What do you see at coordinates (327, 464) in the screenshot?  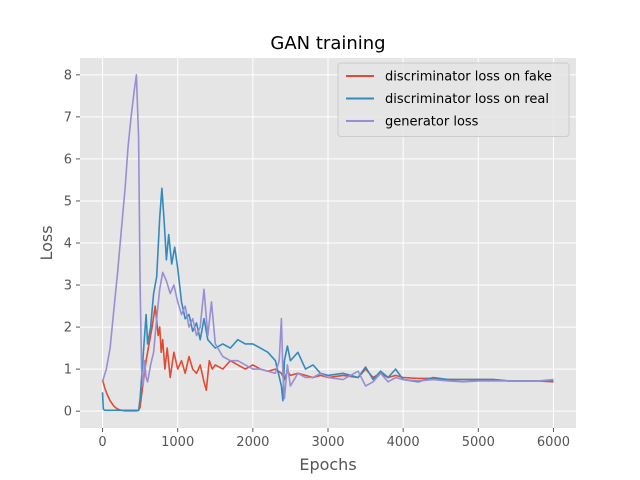 I see `x-axis-label: Epochs` at bounding box center [327, 464].